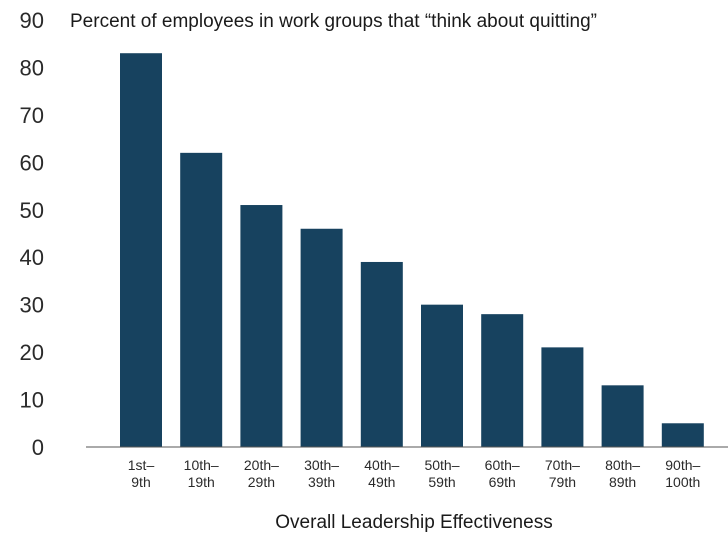 The image size is (728, 534). What do you see at coordinates (261, 482) in the screenshot?
I see `x-tick-label-line: 29th` at bounding box center [261, 482].